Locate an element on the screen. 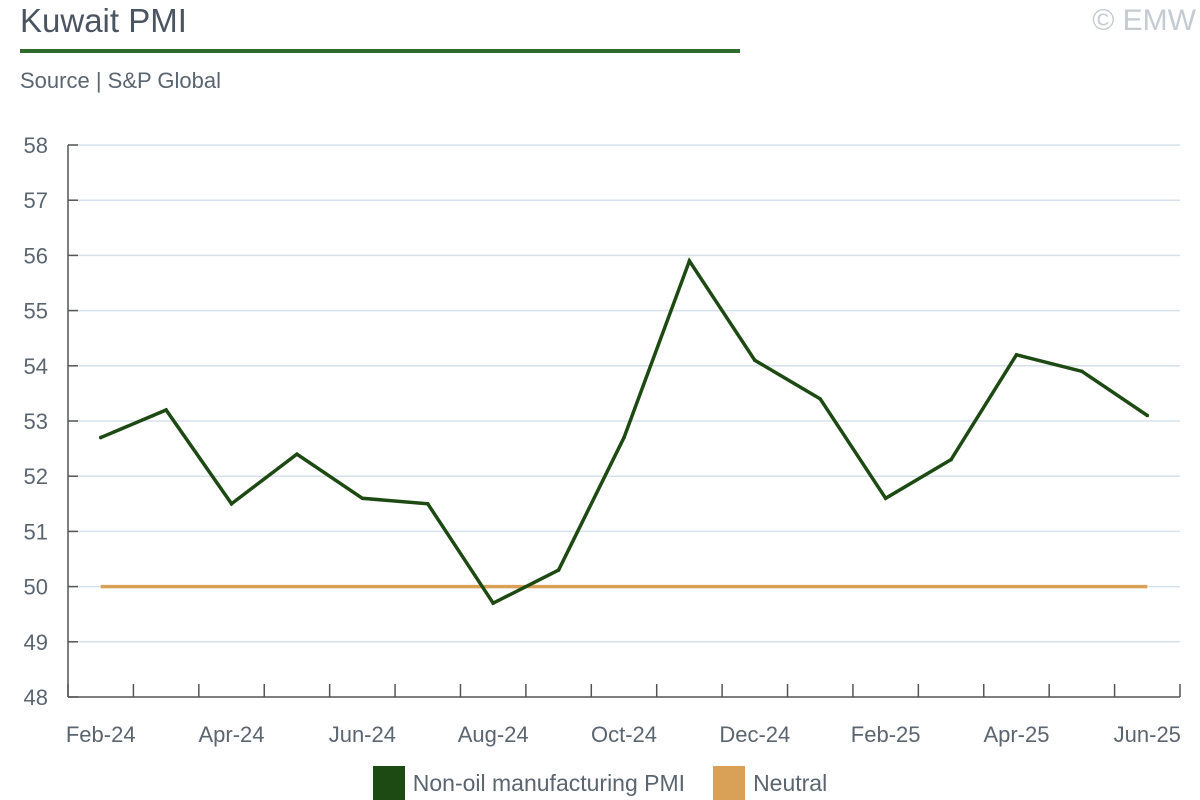  x-tick-label-Oct-24: Oct-24 is located at coordinates (624, 734).